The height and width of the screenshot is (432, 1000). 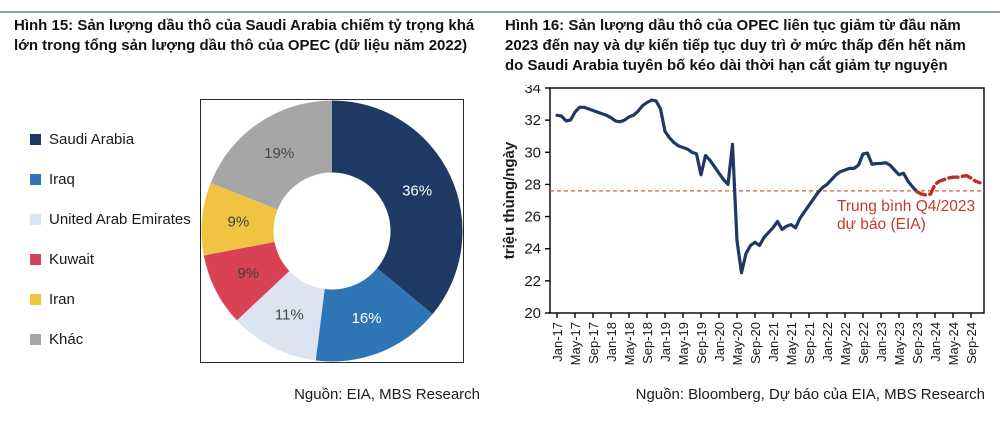 I want to click on x-tick-label: Sep-19, so click(x=701, y=343).